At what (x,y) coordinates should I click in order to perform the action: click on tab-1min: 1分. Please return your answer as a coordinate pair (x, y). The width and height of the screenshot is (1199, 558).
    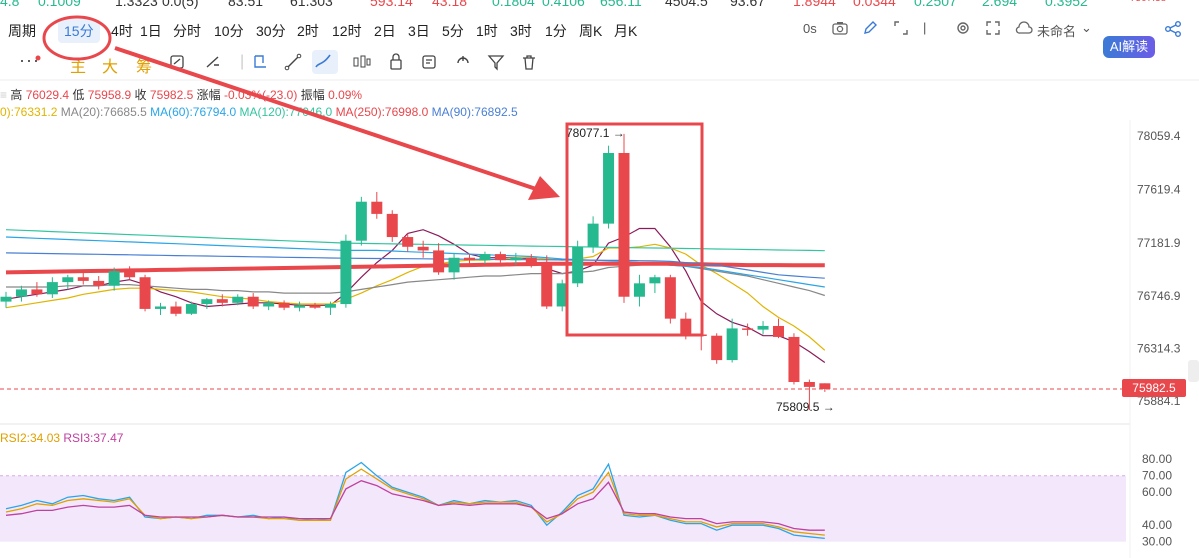
    Looking at the image, I should click on (556, 31).